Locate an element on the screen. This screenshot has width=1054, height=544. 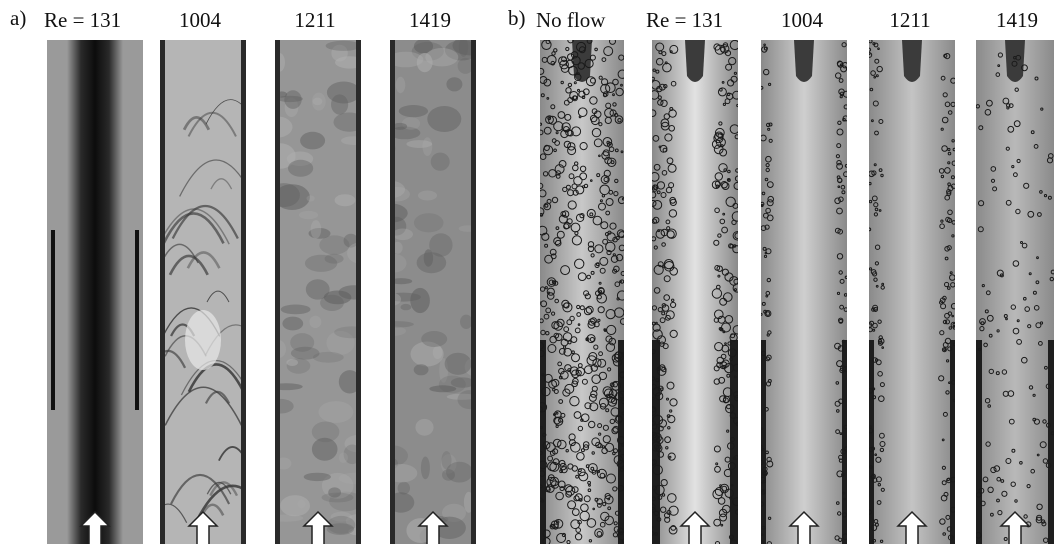
panel-a-col-1-label: Re = 131 is located at coordinates (83, 20).